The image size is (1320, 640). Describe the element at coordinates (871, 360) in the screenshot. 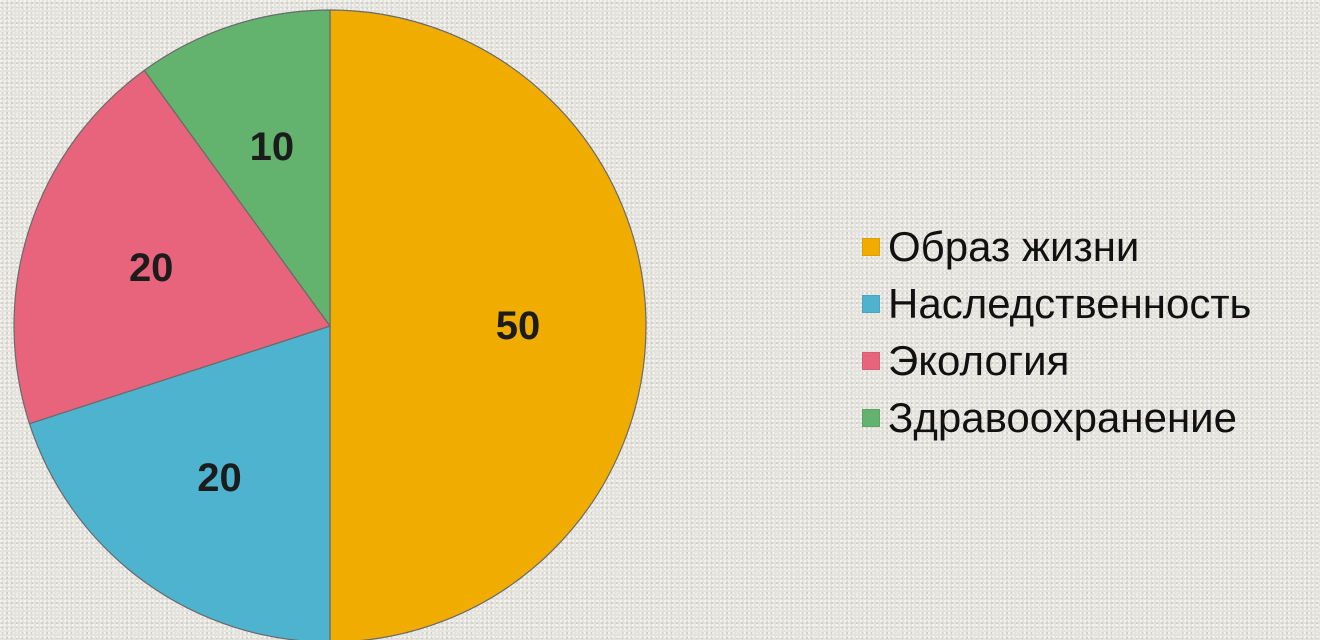

I see `legend-swatch-ecology` at that location.